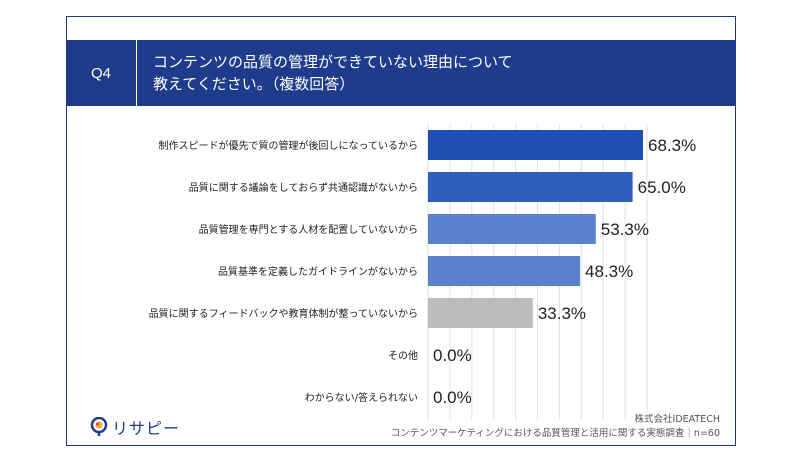 The image size is (800, 463). What do you see at coordinates (625, 229) in the screenshot?
I see `value-label: 53.3%` at bounding box center [625, 229].